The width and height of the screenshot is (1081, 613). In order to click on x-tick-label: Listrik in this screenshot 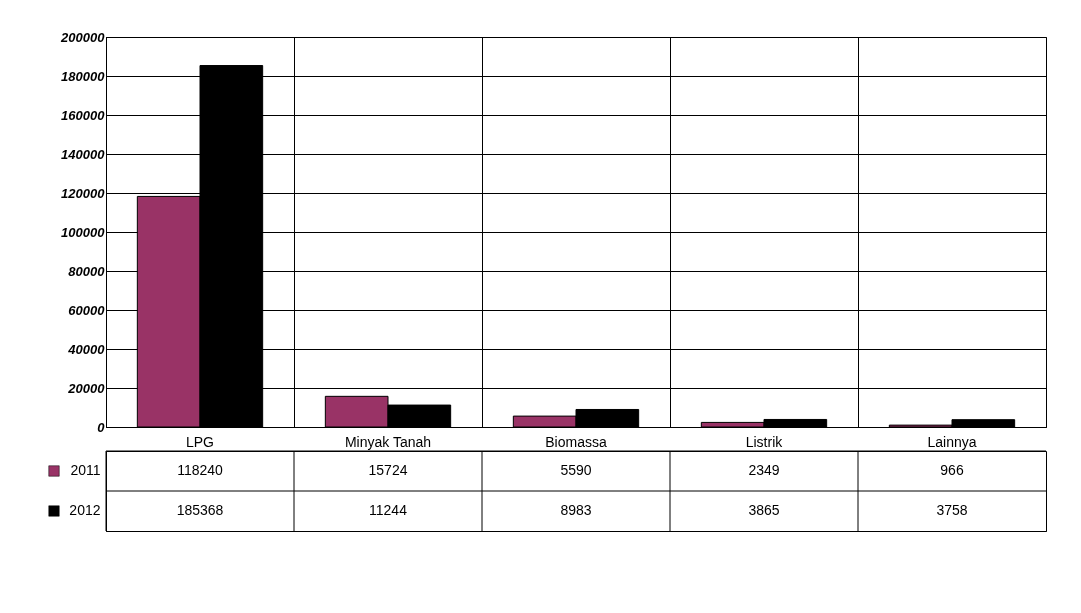, I will do `click(764, 441)`.